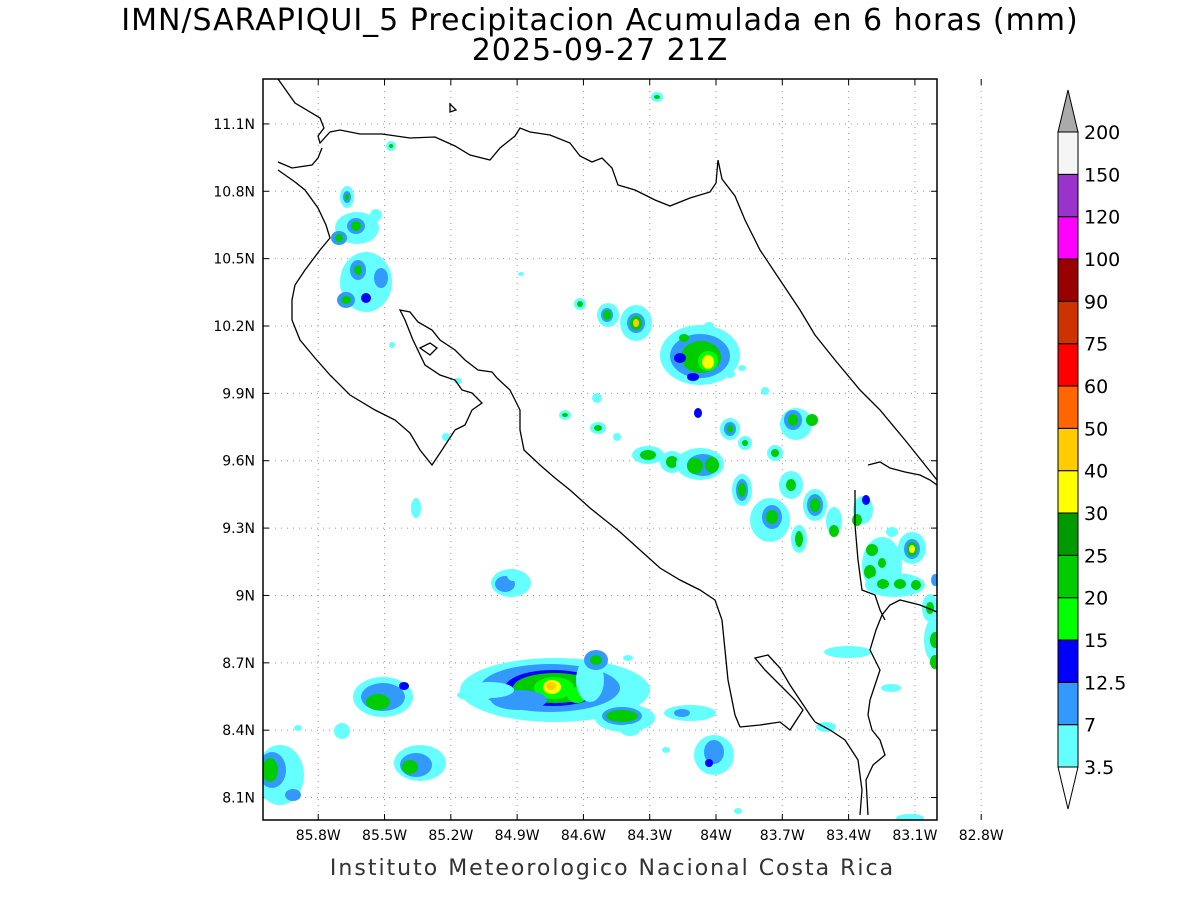 The width and height of the screenshot is (1200, 900). I want to click on lat-tick-label: 9.3N, so click(238, 529).